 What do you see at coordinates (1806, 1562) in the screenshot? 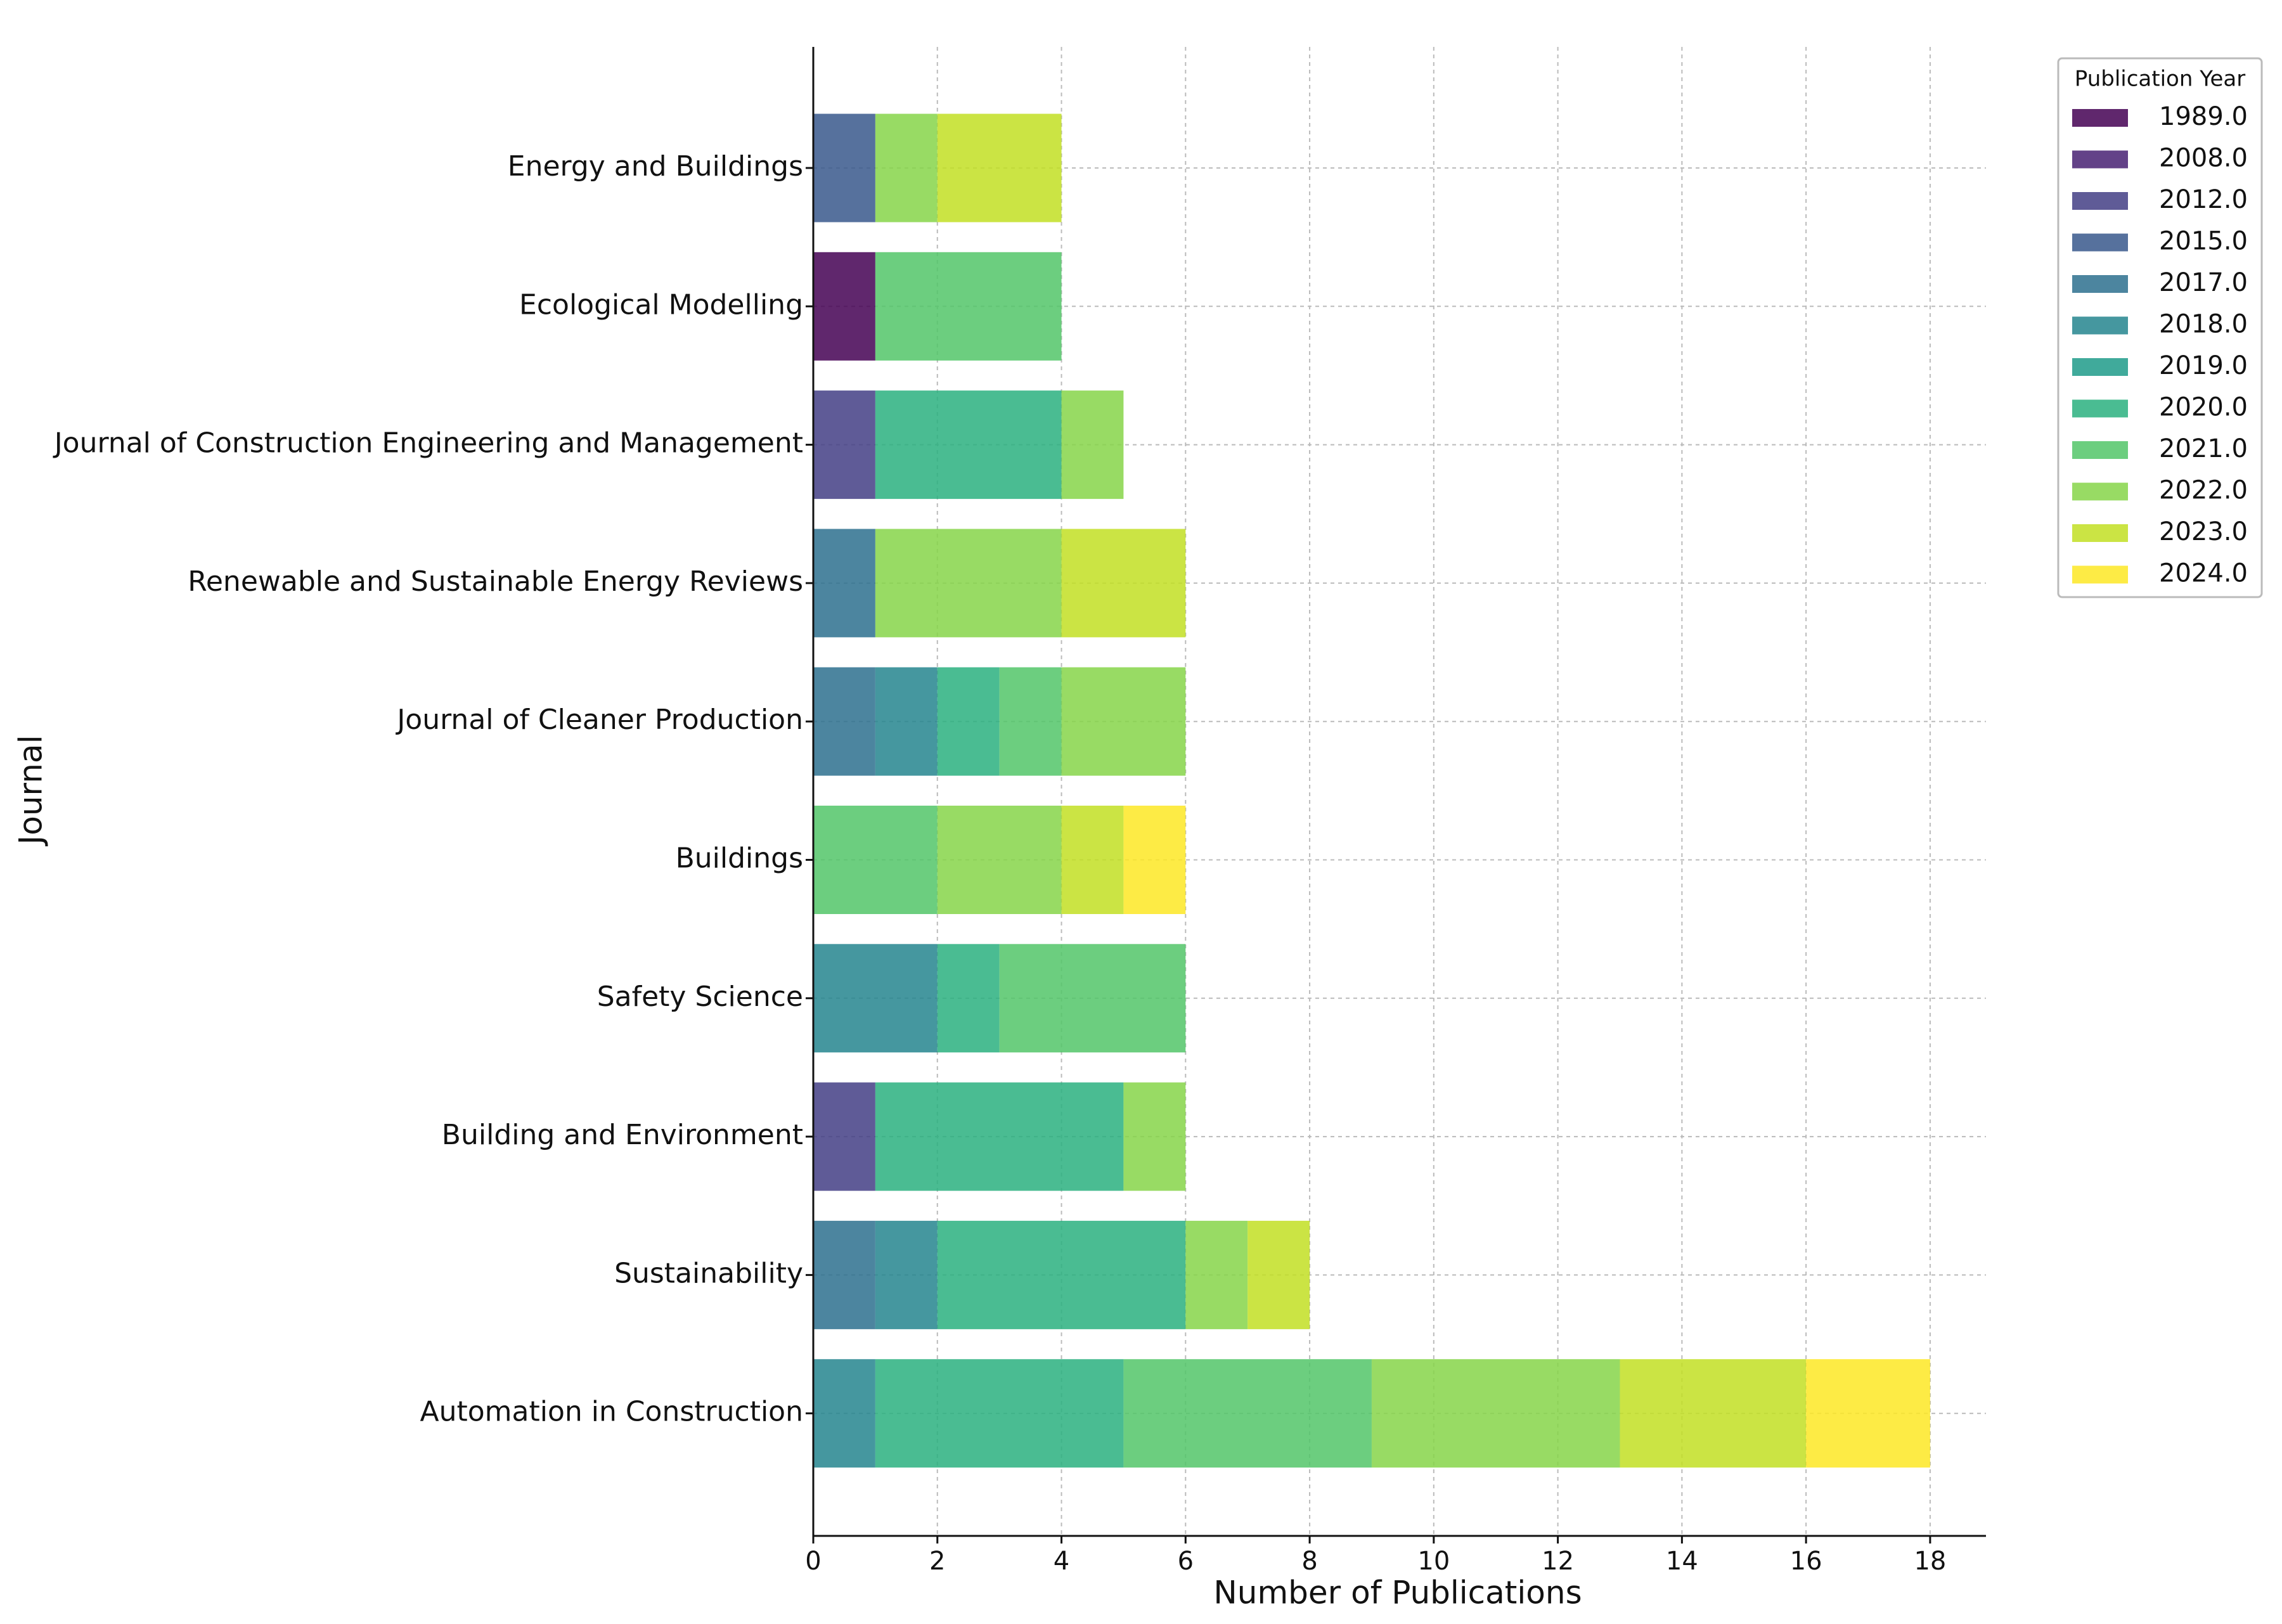
I see `x-tick-label: 16` at bounding box center [1806, 1562].